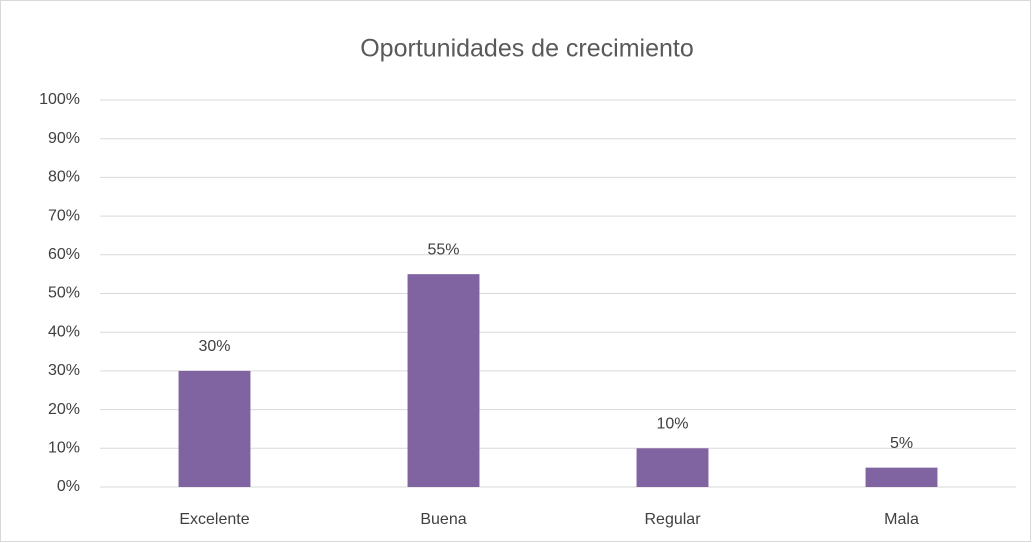 Image resolution: width=1032 pixels, height=543 pixels. Describe the element at coordinates (527, 49) in the screenshot. I see `chart-title: Oportunidades de crecimiento` at that location.